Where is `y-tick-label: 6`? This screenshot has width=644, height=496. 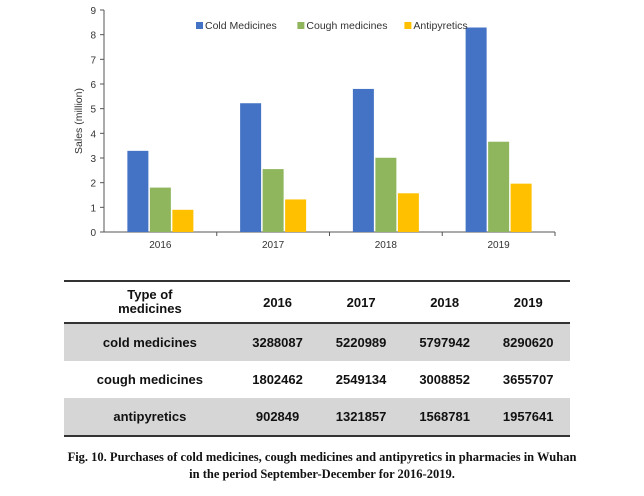 y-tick-label: 6 is located at coordinates (93, 85).